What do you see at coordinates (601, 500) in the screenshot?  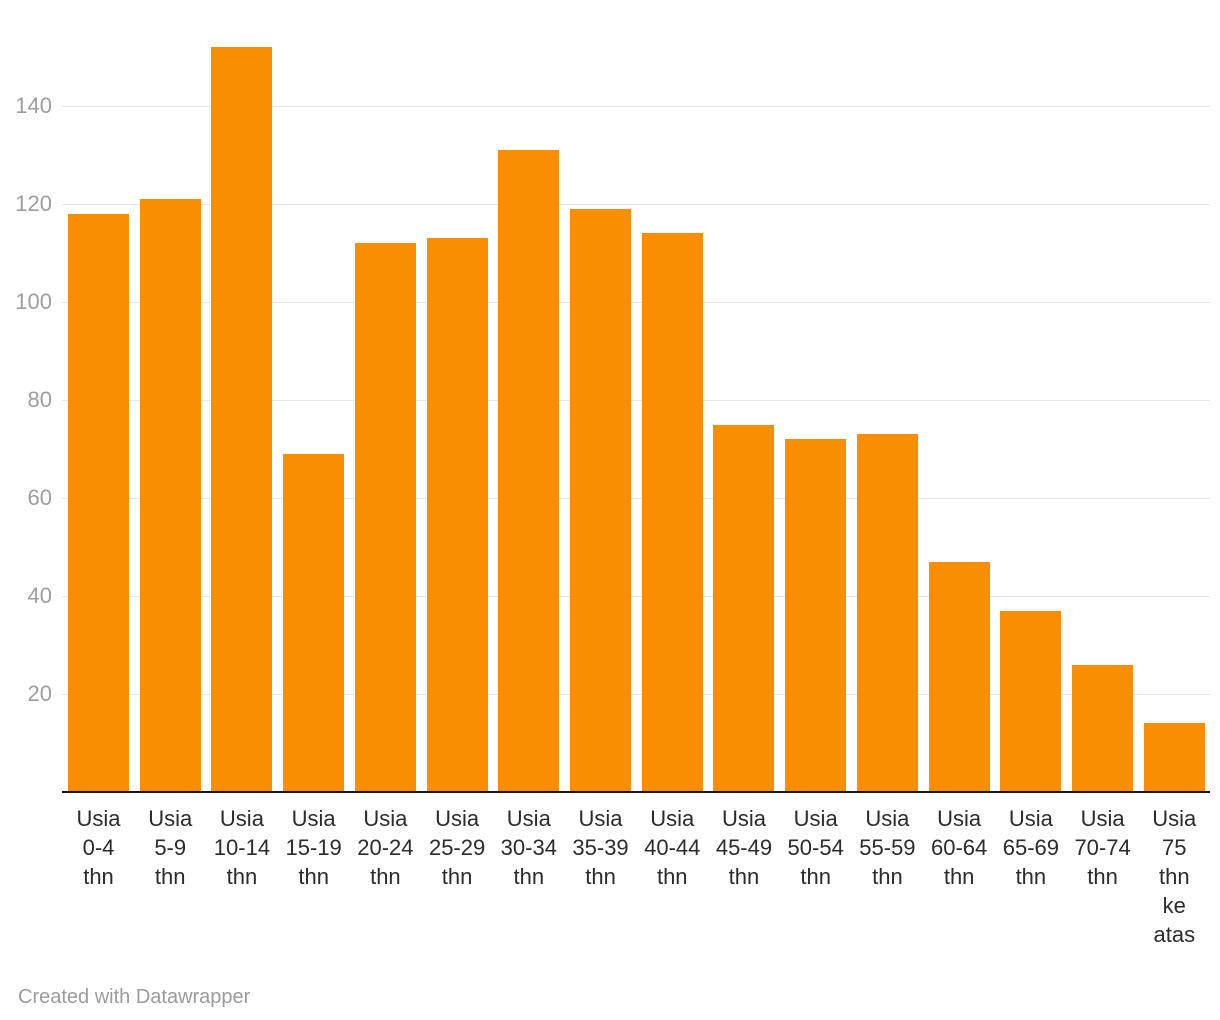 I see `bar-usia-35-39-thn` at bounding box center [601, 500].